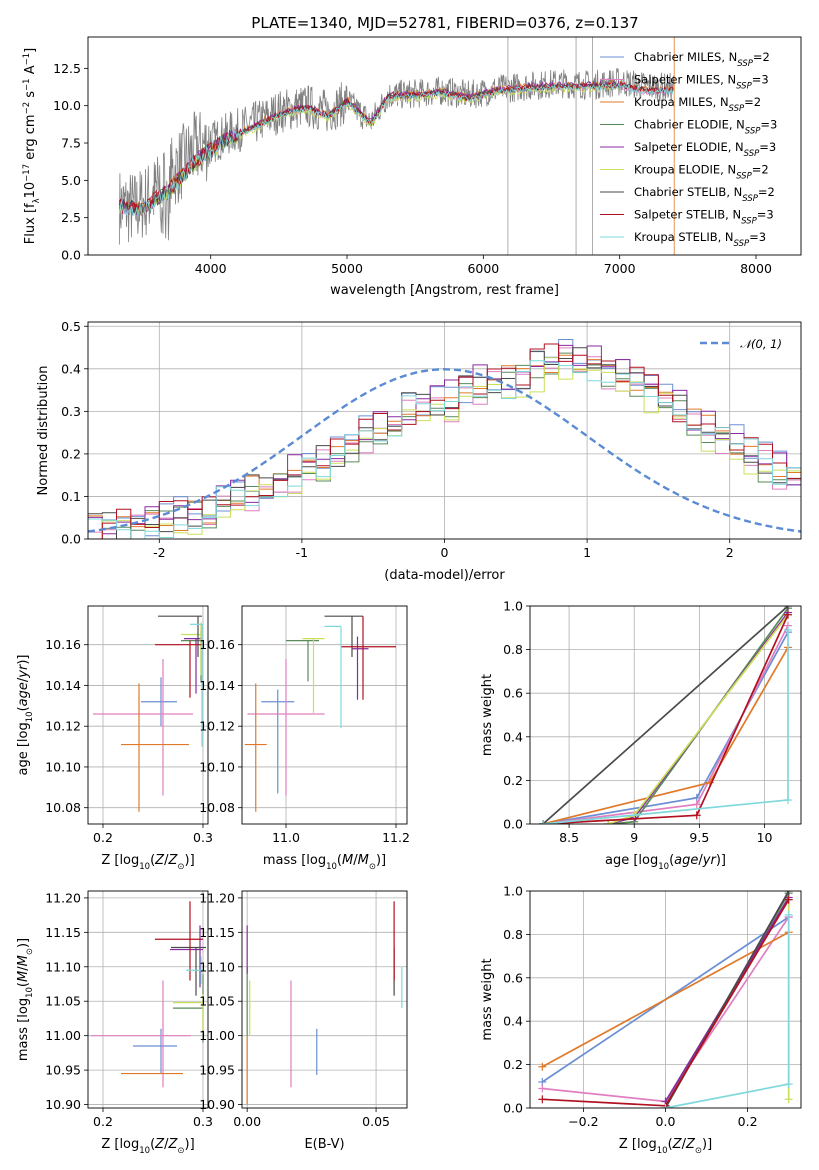 The image size is (819, 1170). Describe the element at coordinates (159, 860) in the screenshot. I see `label-part: Z` at that location.